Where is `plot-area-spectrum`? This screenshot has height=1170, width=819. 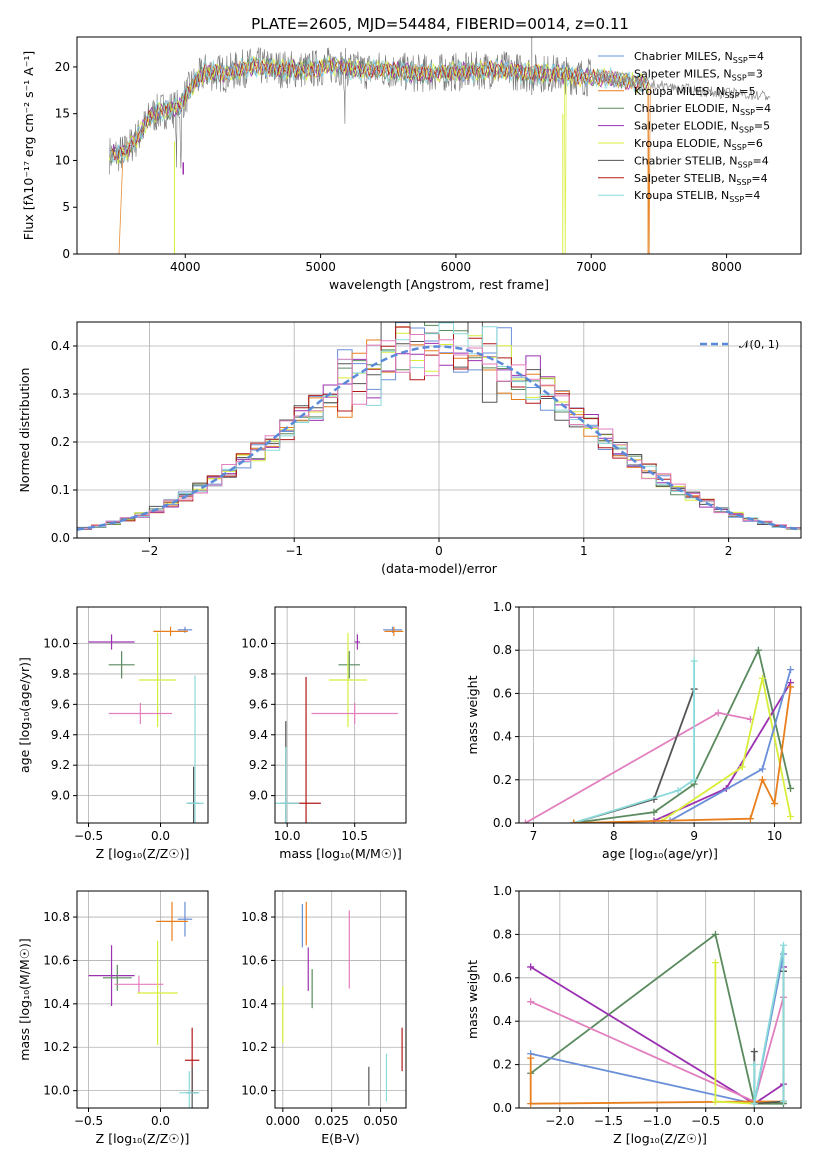
plot-area-spectrum is located at coordinates (440, 145).